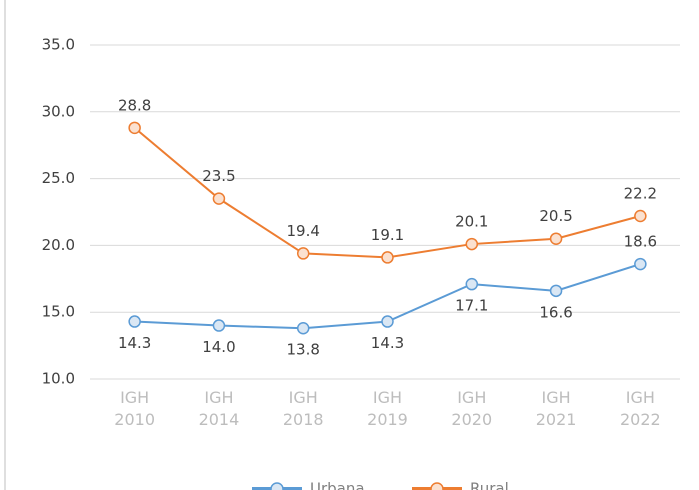 The width and height of the screenshot is (699, 490). Describe the element at coordinates (303, 231) in the screenshot. I see `data-label: 19.4` at that location.